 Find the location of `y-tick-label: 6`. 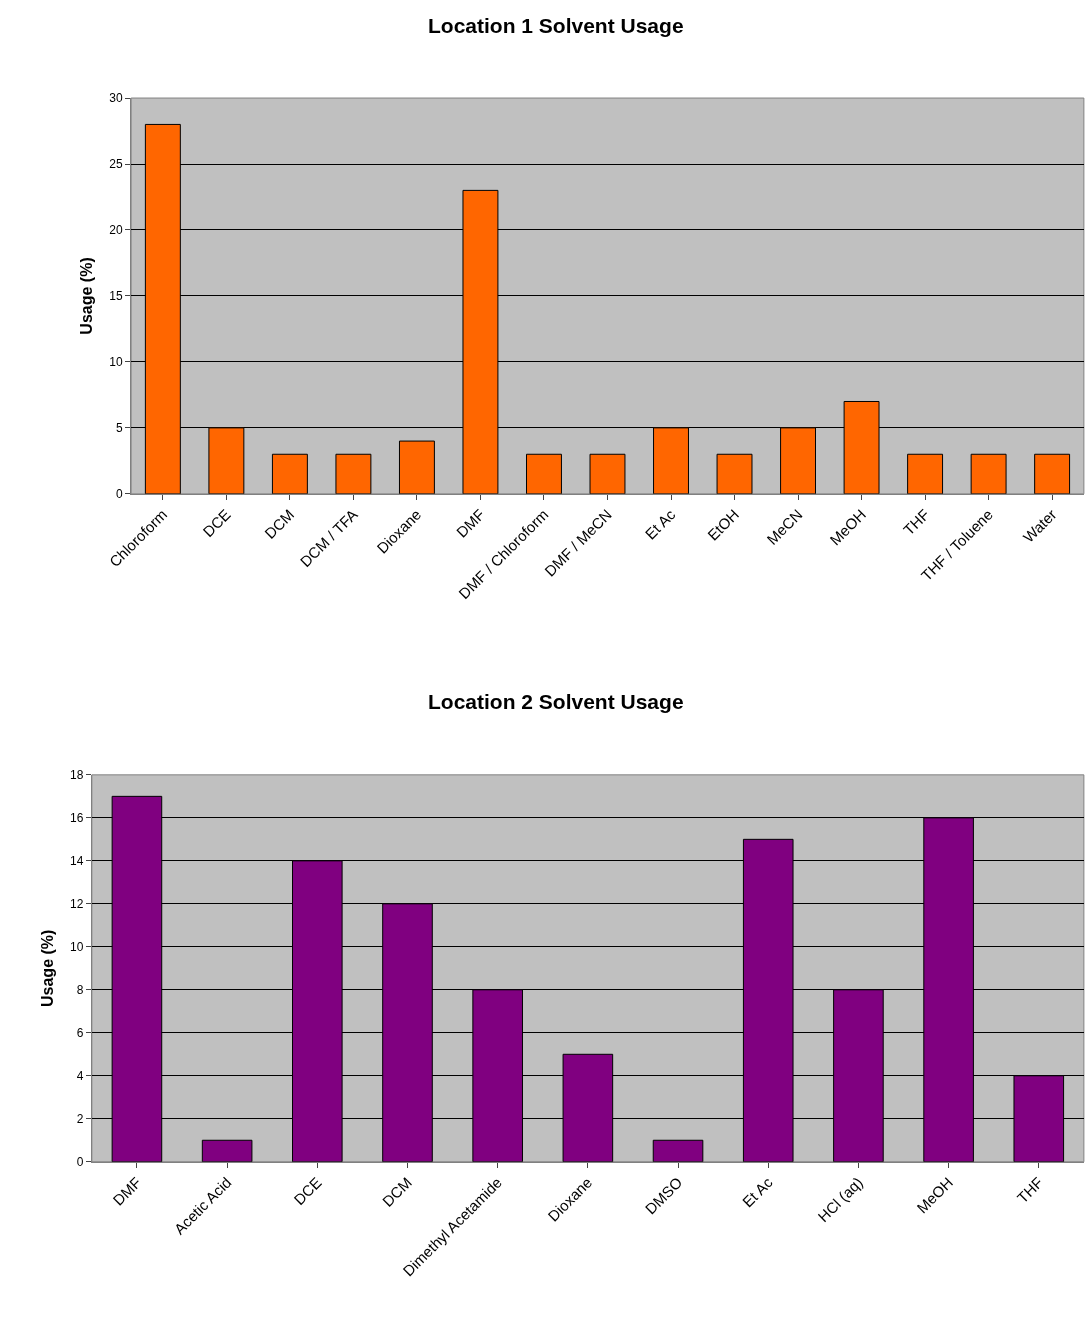

y-tick-label: 6 is located at coordinates (80, 1032).